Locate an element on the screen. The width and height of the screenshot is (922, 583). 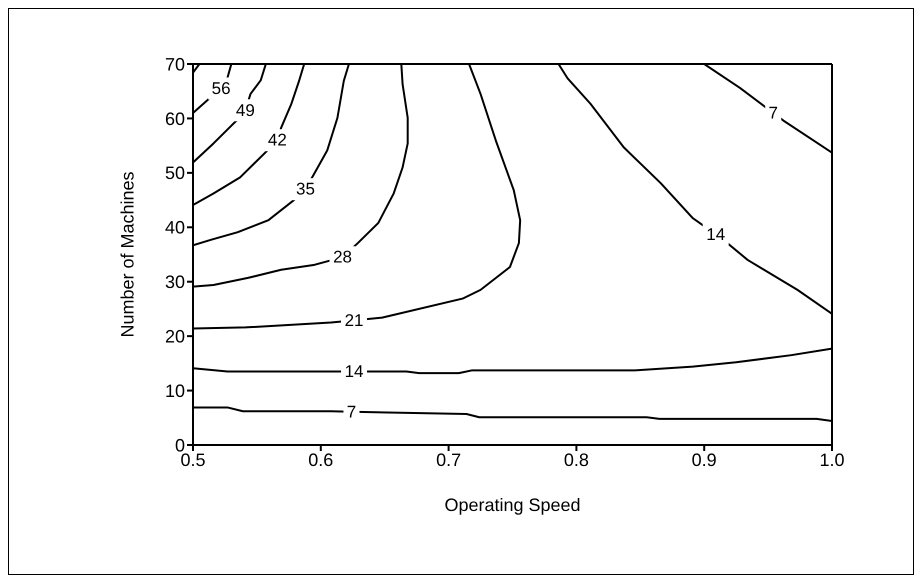
x-tick-label: 1.0 is located at coordinates (832, 460).